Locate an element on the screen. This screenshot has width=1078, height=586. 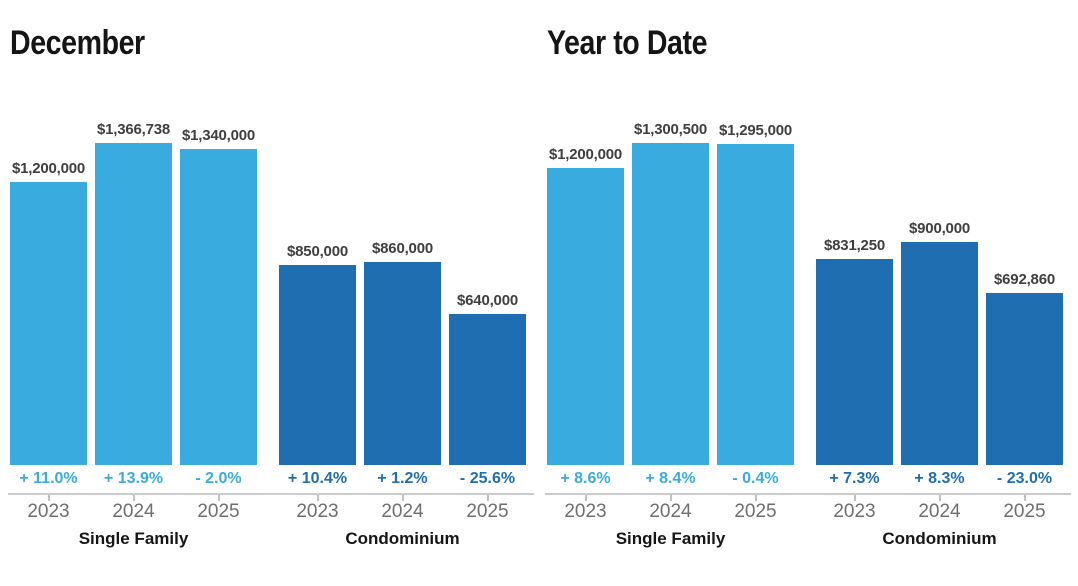
pct-change-label: - 2.0% is located at coordinates (218, 478).